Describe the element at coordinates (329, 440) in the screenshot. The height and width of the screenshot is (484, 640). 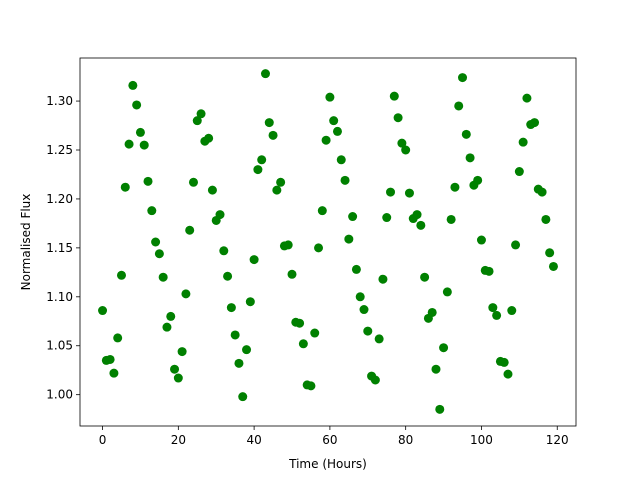
I see `x-tick-label: 60` at that location.